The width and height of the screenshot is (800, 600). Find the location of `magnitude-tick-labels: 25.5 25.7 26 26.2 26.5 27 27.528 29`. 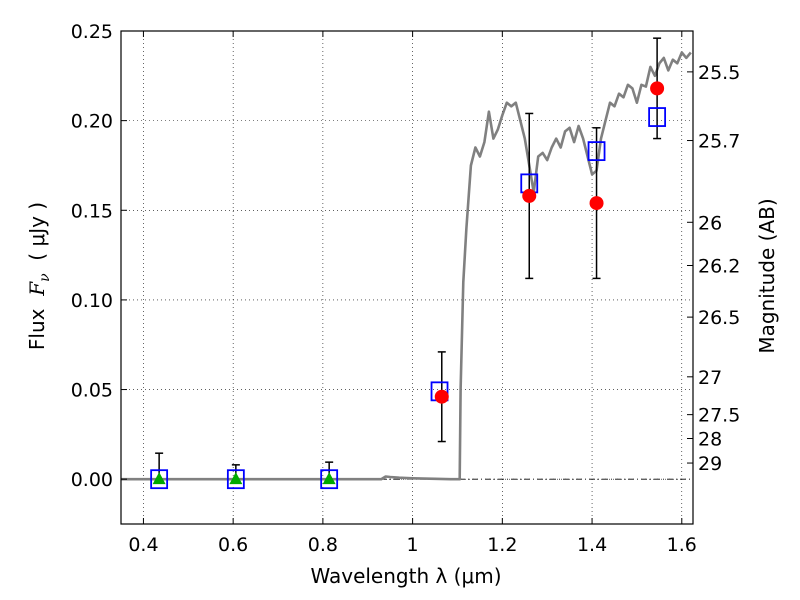

magnitude-tick-labels: 25.5 25.7 26 26.2 26.5 27 27.528 29 is located at coordinates (719, 268).